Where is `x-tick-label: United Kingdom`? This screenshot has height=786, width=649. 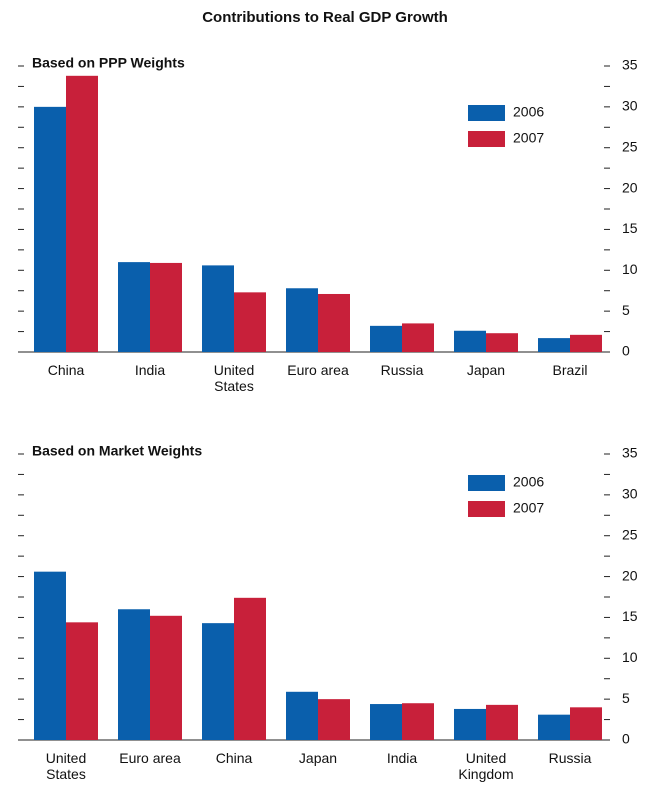 x-tick-label: United Kingdom is located at coordinates (486, 766).